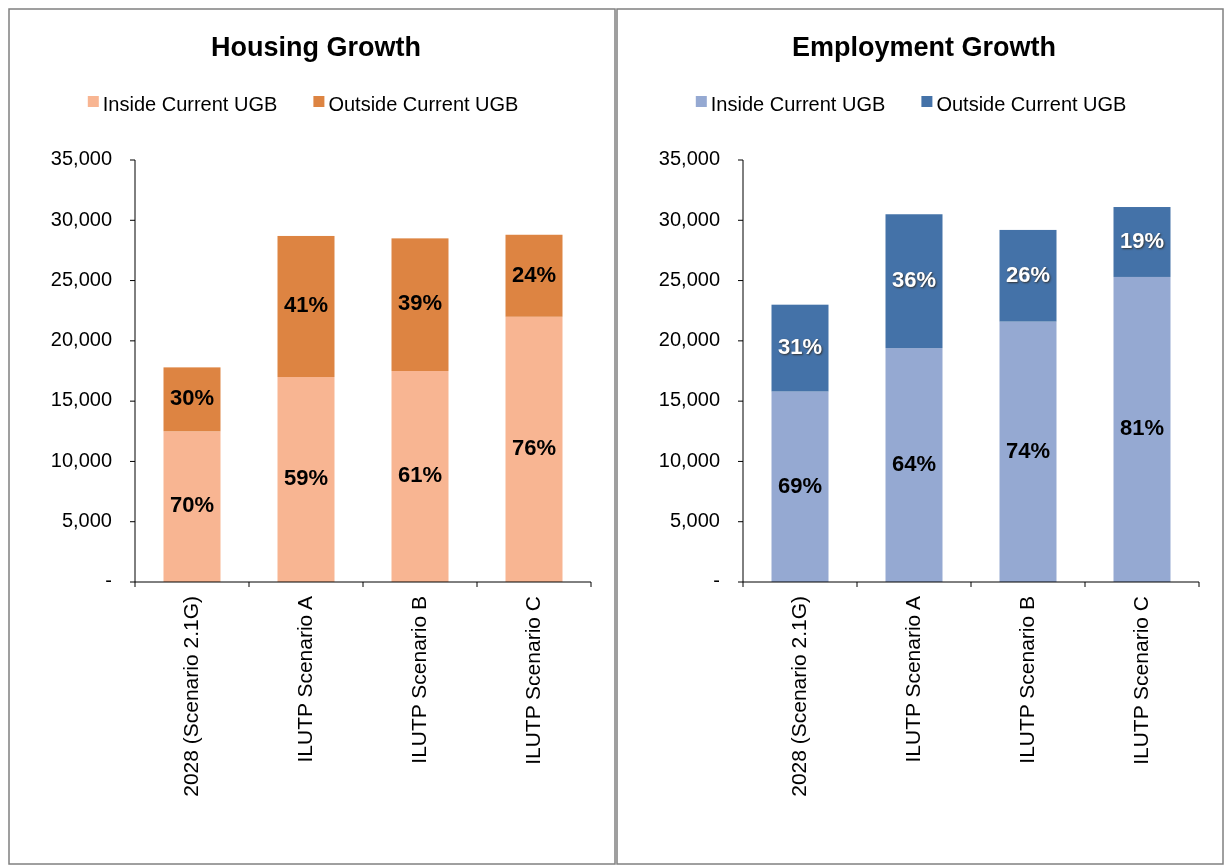  I want to click on annotation: 24%, so click(534, 274).